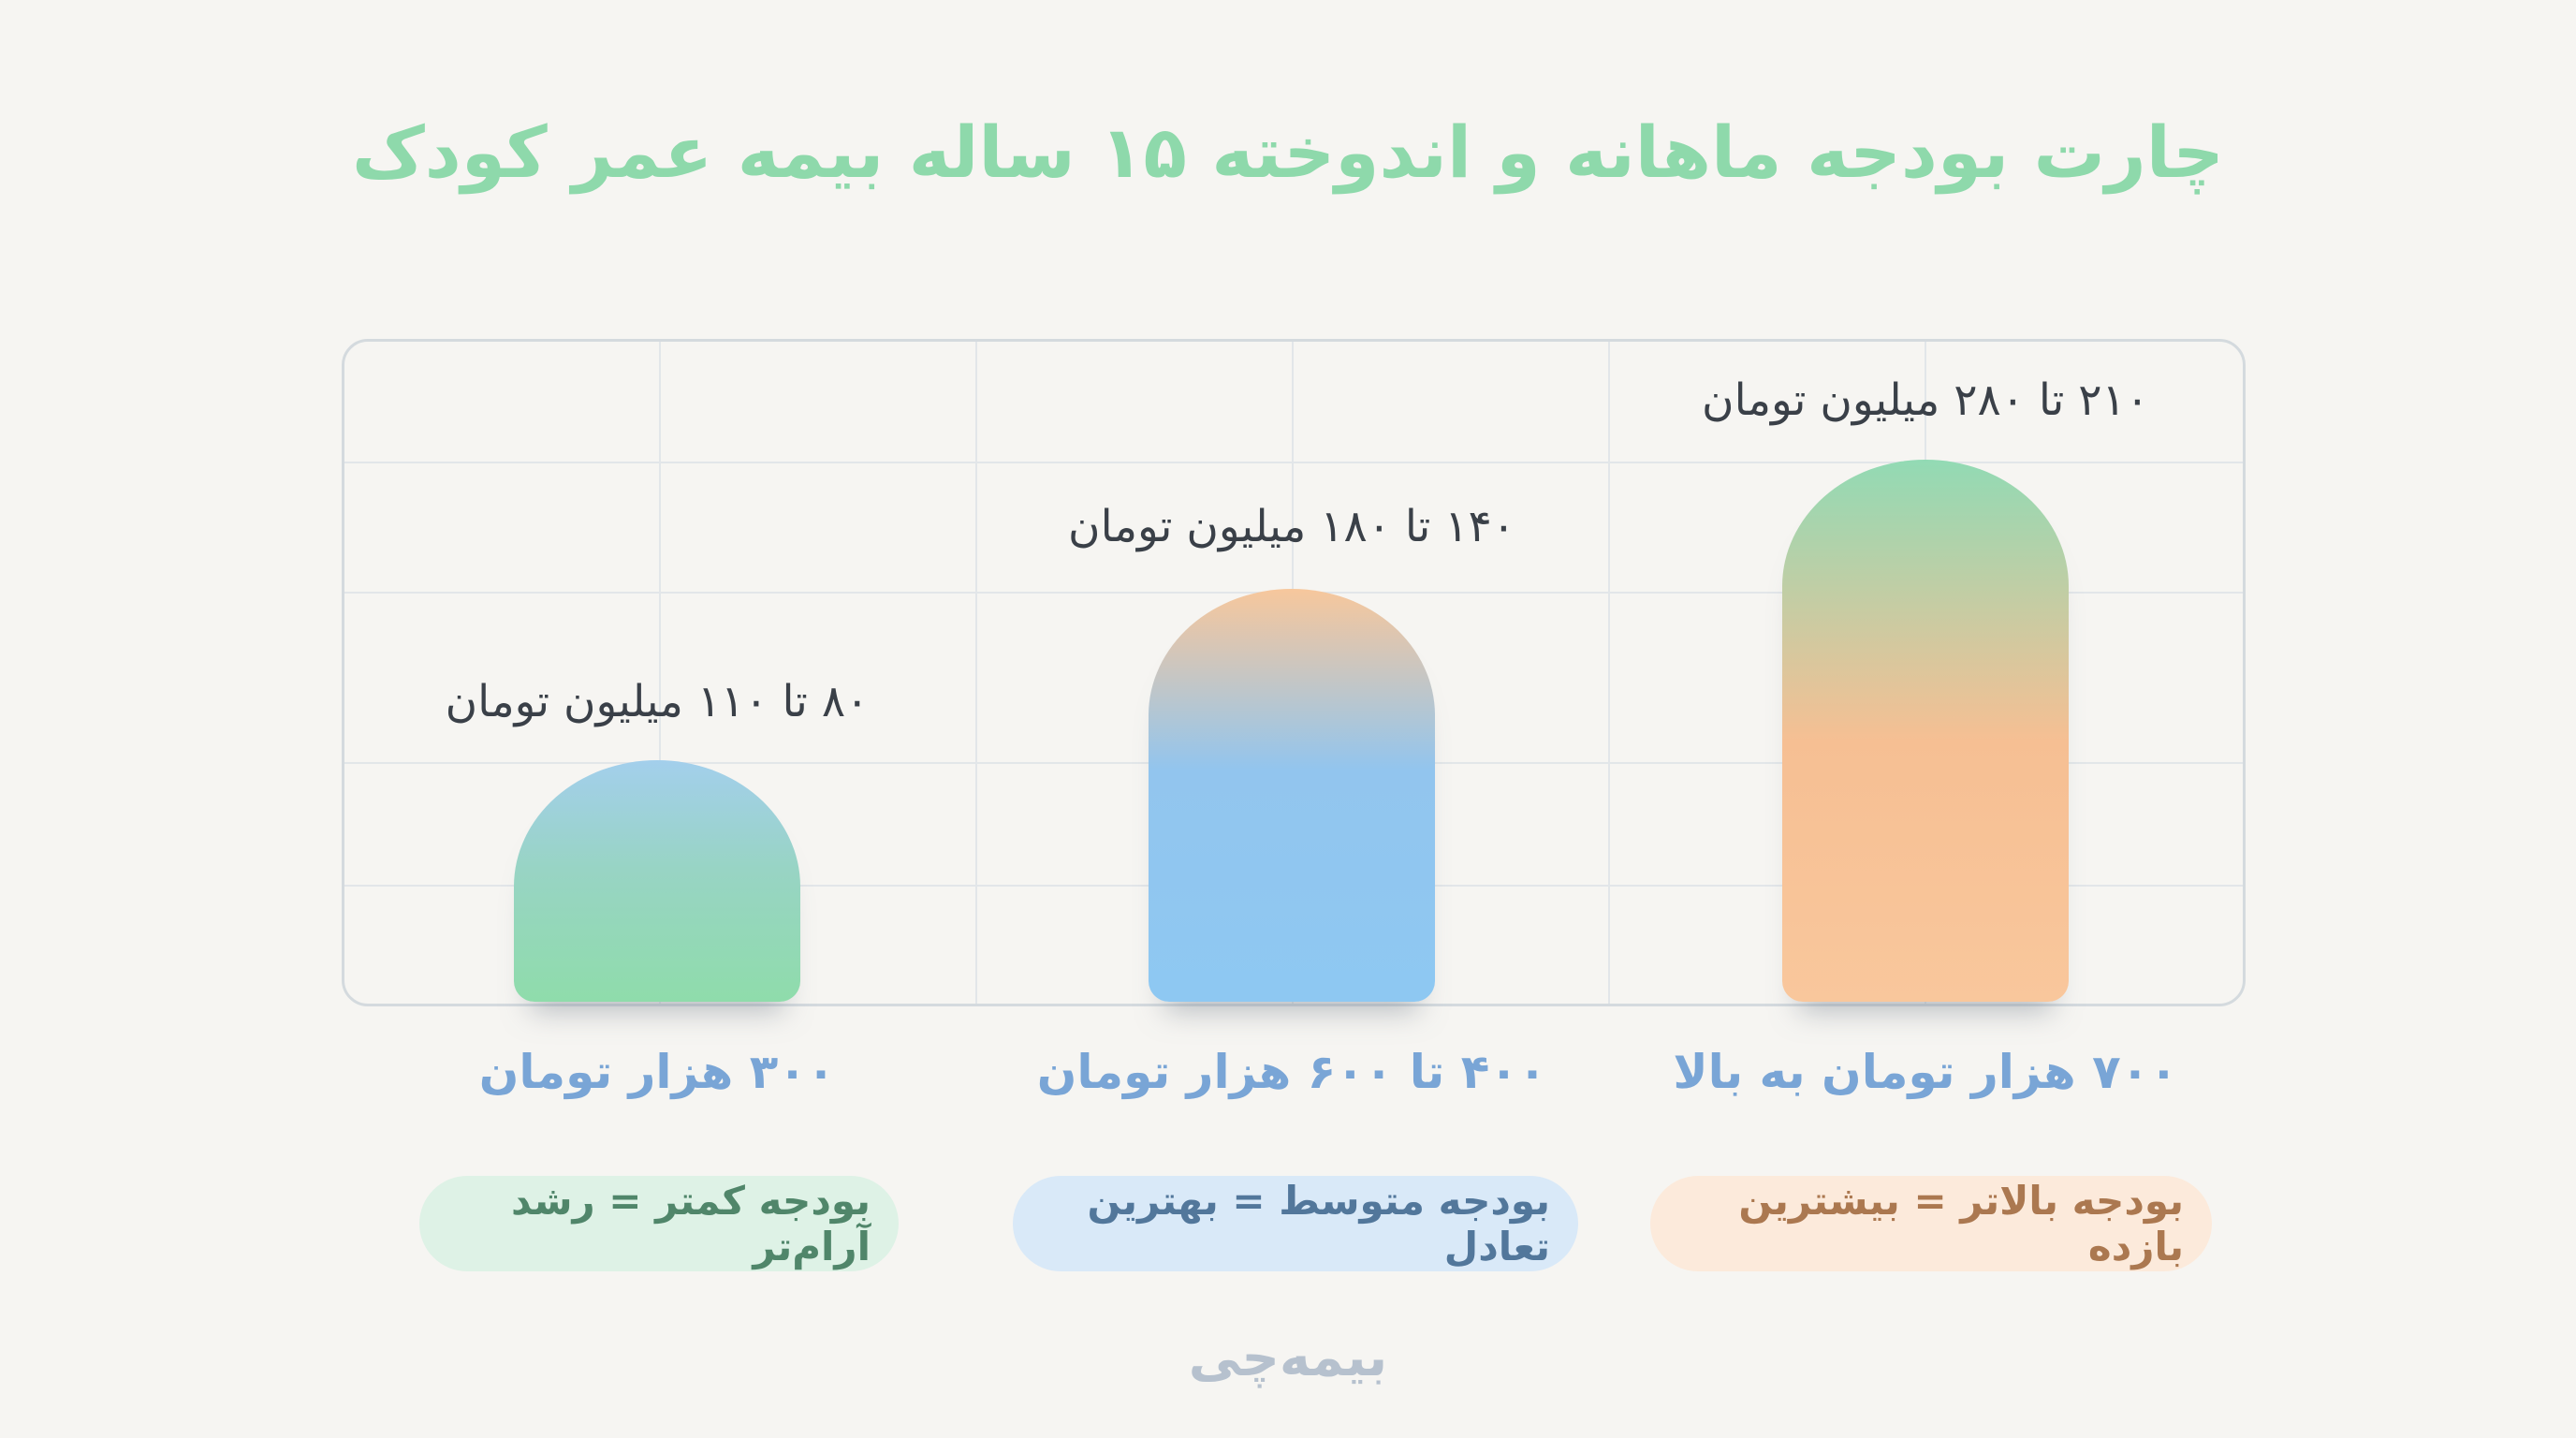 The width and height of the screenshot is (2576, 1438). Describe the element at coordinates (1925, 400) in the screenshot. I see `bar-value-label-high: ۲۱۰ تا ۲۸۰ میلیون تومان` at that location.